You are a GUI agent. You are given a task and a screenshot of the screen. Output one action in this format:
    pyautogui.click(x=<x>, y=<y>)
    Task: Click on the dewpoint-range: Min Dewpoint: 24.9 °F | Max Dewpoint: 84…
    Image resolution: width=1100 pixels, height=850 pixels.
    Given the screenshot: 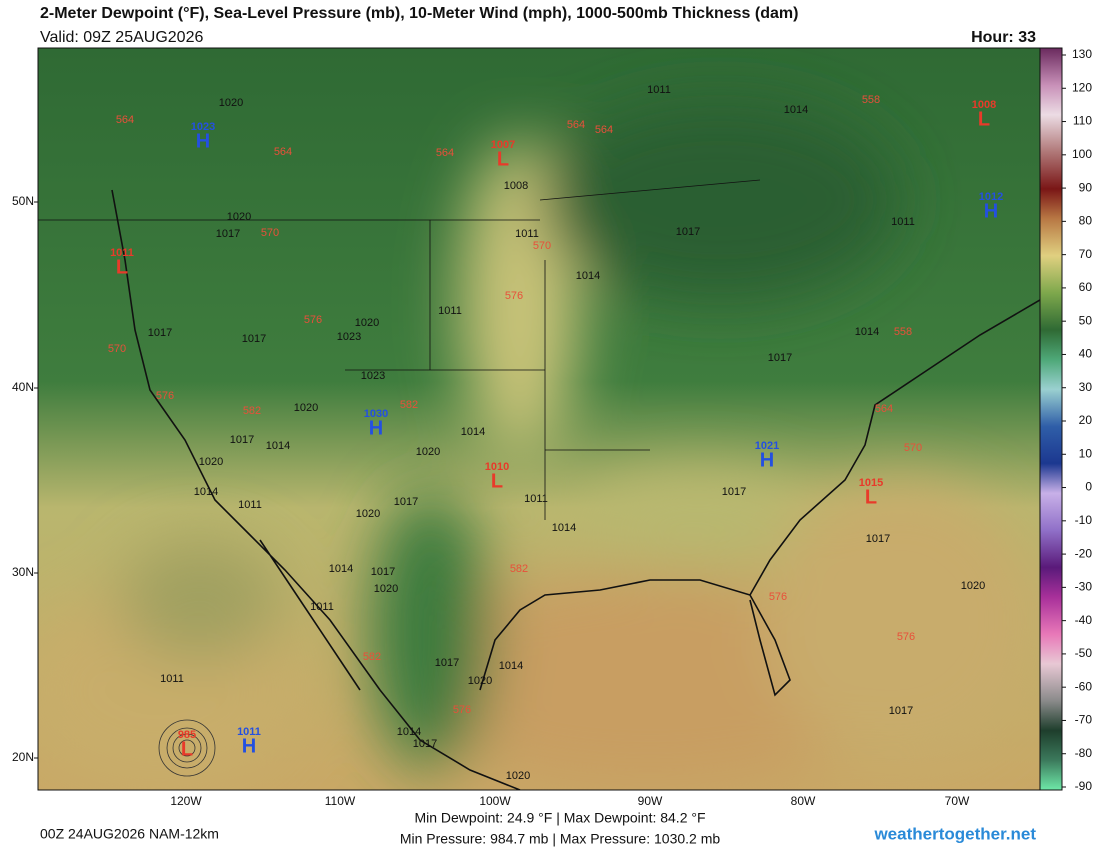 What is the action you would take?
    pyautogui.click(x=559, y=818)
    